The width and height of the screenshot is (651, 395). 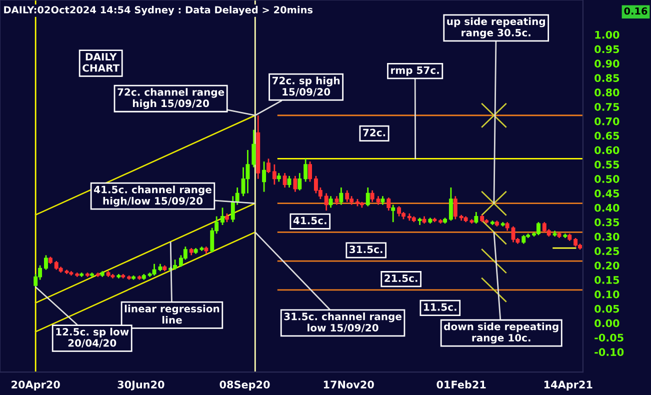 What do you see at coordinates (607, 164) in the screenshot?
I see `y-tick-label: 0.55` at bounding box center [607, 164].